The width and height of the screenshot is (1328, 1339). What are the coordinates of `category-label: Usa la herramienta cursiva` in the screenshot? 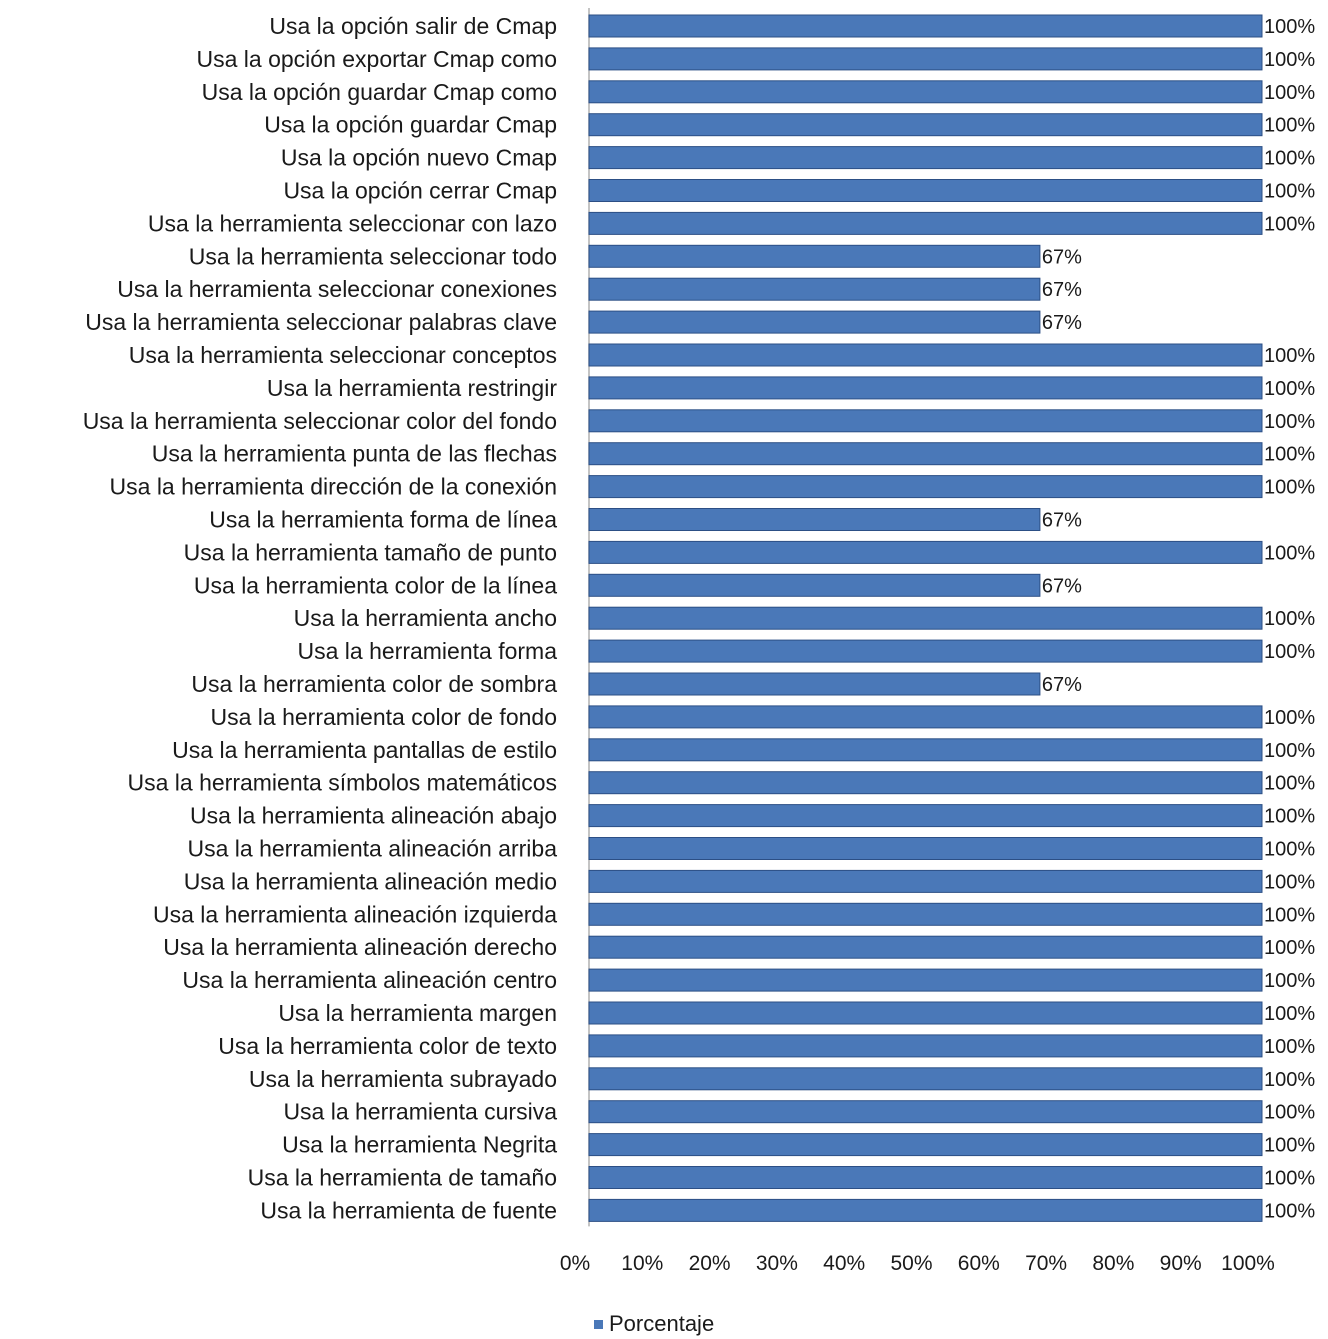 It's located at (420, 1112).